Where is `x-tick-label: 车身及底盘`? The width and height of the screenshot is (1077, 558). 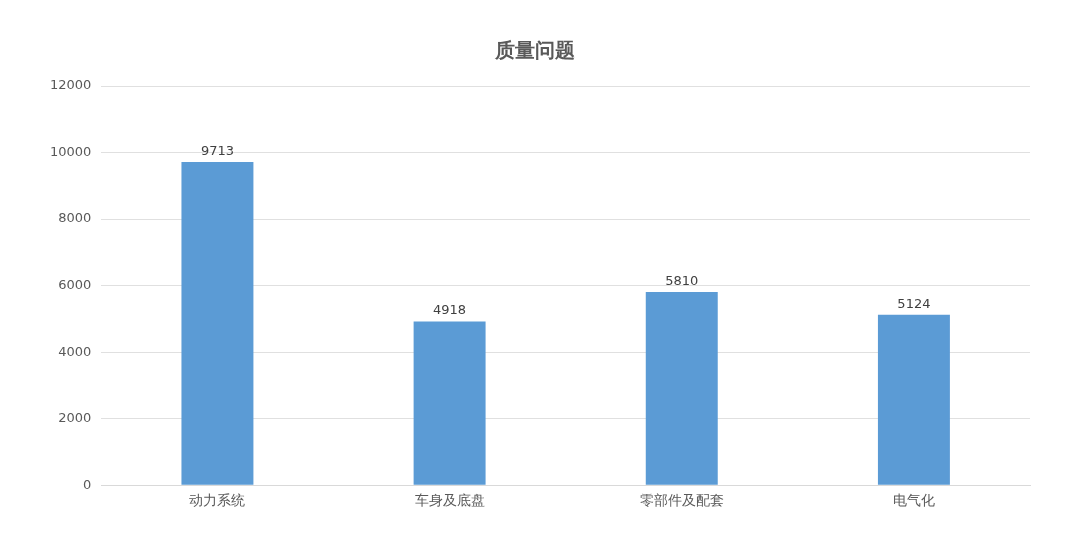 x-tick-label: 车身及底盘 is located at coordinates (449, 500).